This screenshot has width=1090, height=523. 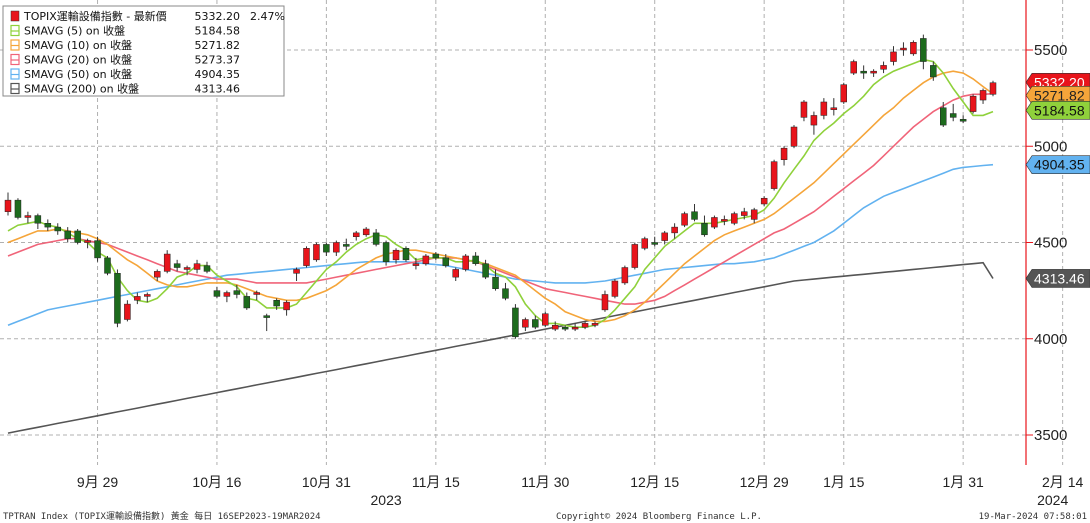 I want to click on y-axis-ticks: 3500 4000 4500 5000 5500, so click(x=1046, y=243).